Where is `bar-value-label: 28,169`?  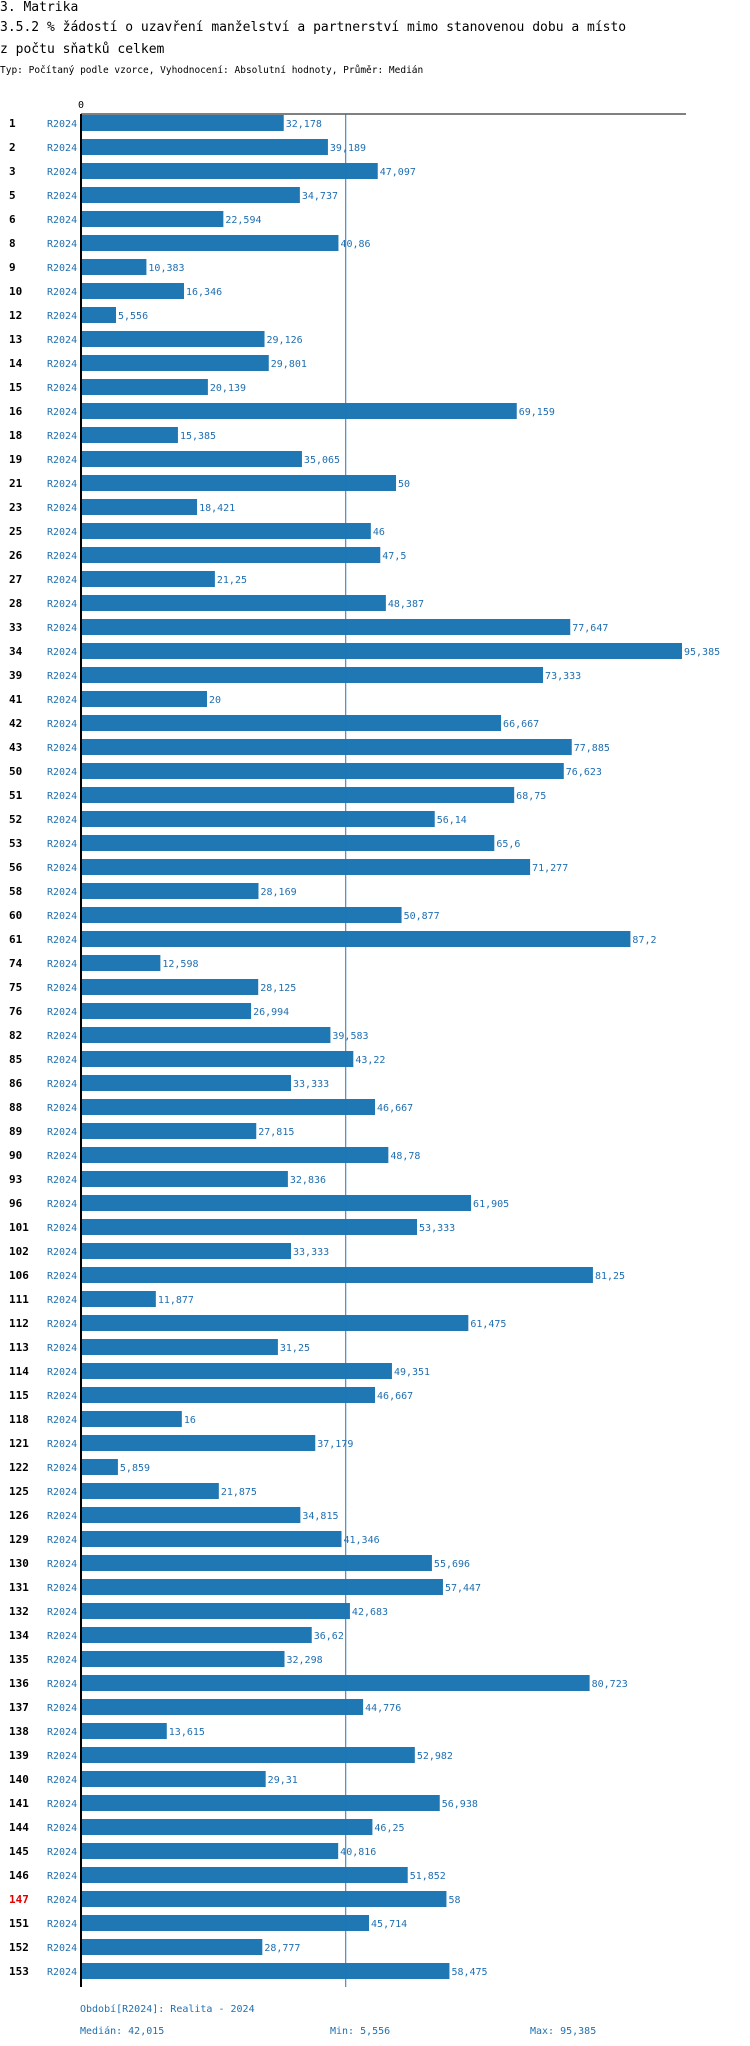
bar-value-label: 28,169 is located at coordinates (278, 892).